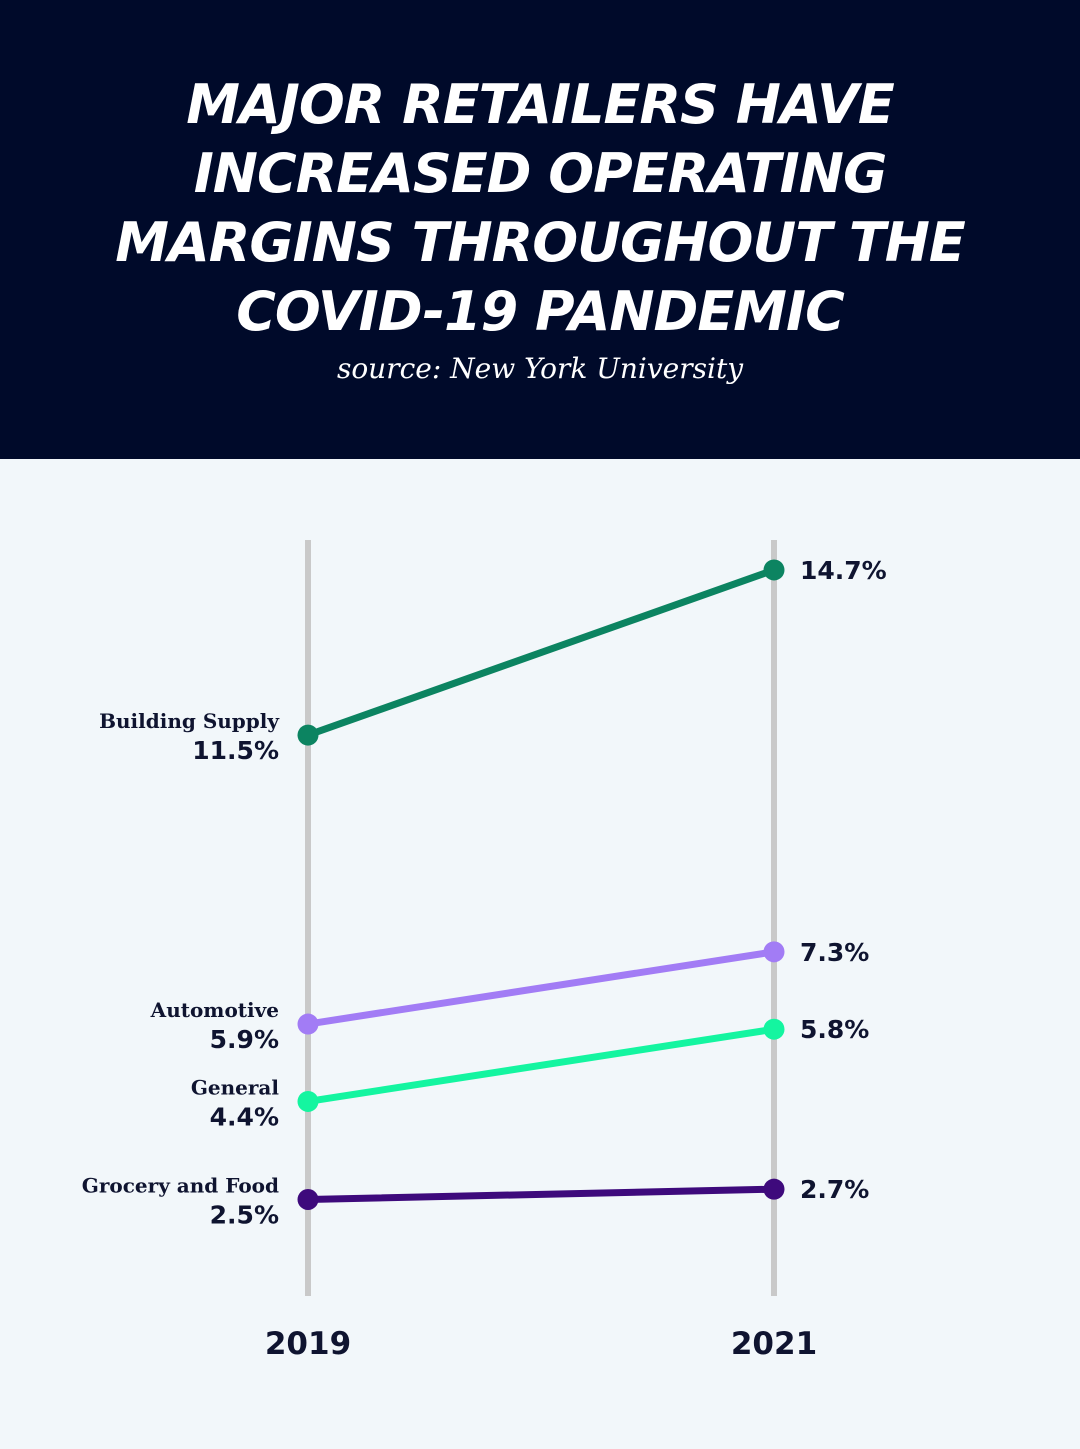  What do you see at coordinates (774, 1344) in the screenshot?
I see `x-tick-label: 2021` at bounding box center [774, 1344].